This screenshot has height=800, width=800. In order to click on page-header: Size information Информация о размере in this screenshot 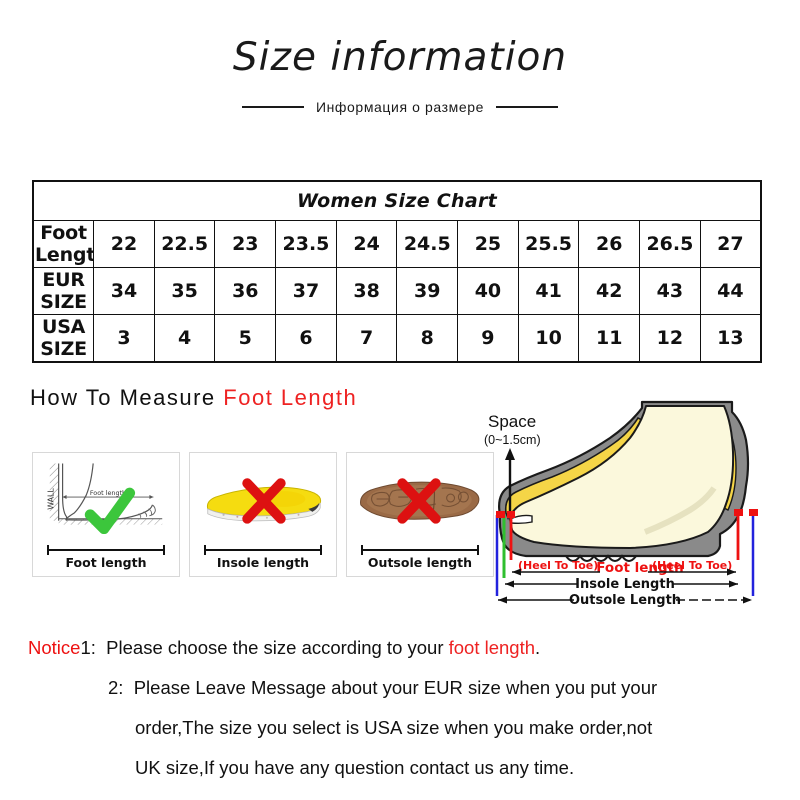, I will do `click(400, 57)`.